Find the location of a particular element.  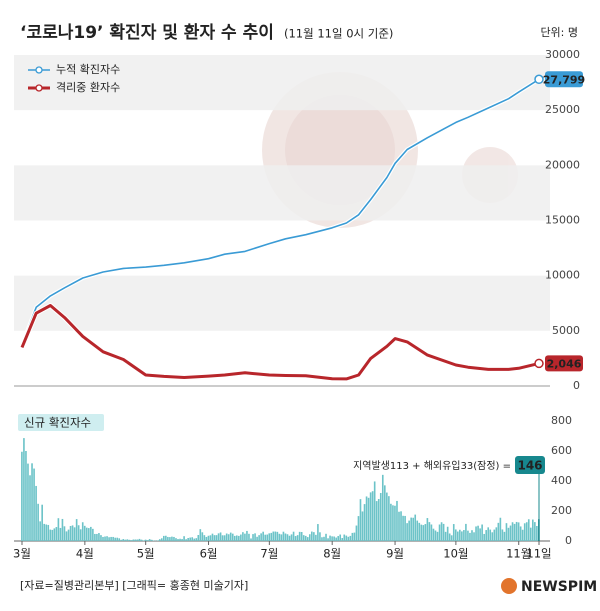

y-tick-label: 400 is located at coordinates (561, 480).